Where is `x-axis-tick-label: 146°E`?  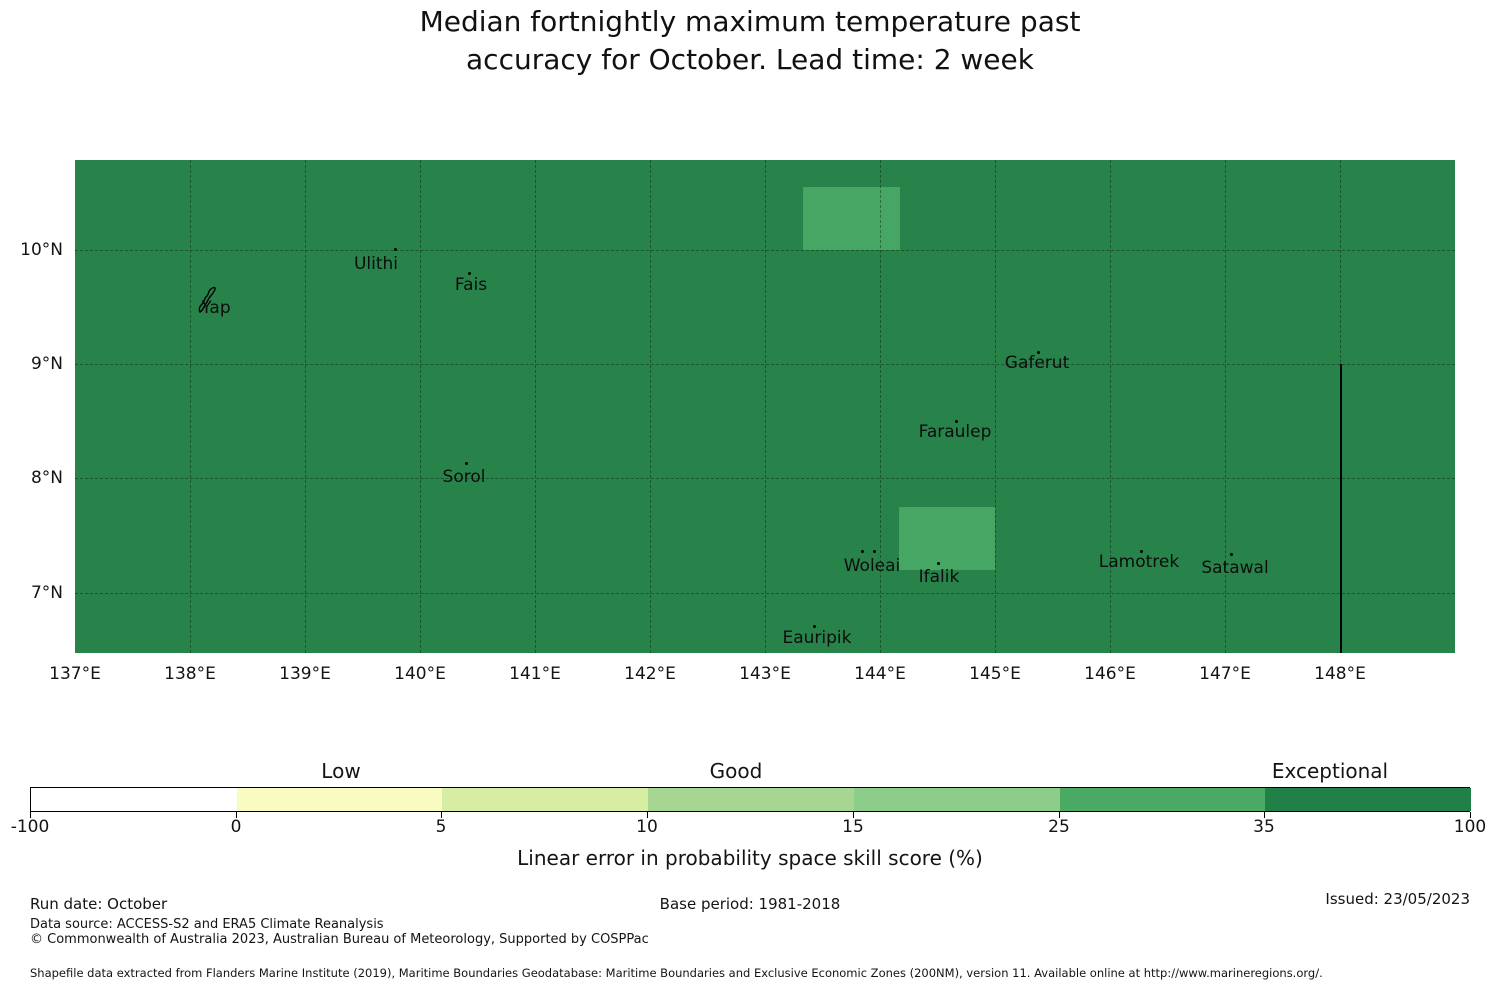
x-axis-tick-label: 146°E is located at coordinates (1110, 674).